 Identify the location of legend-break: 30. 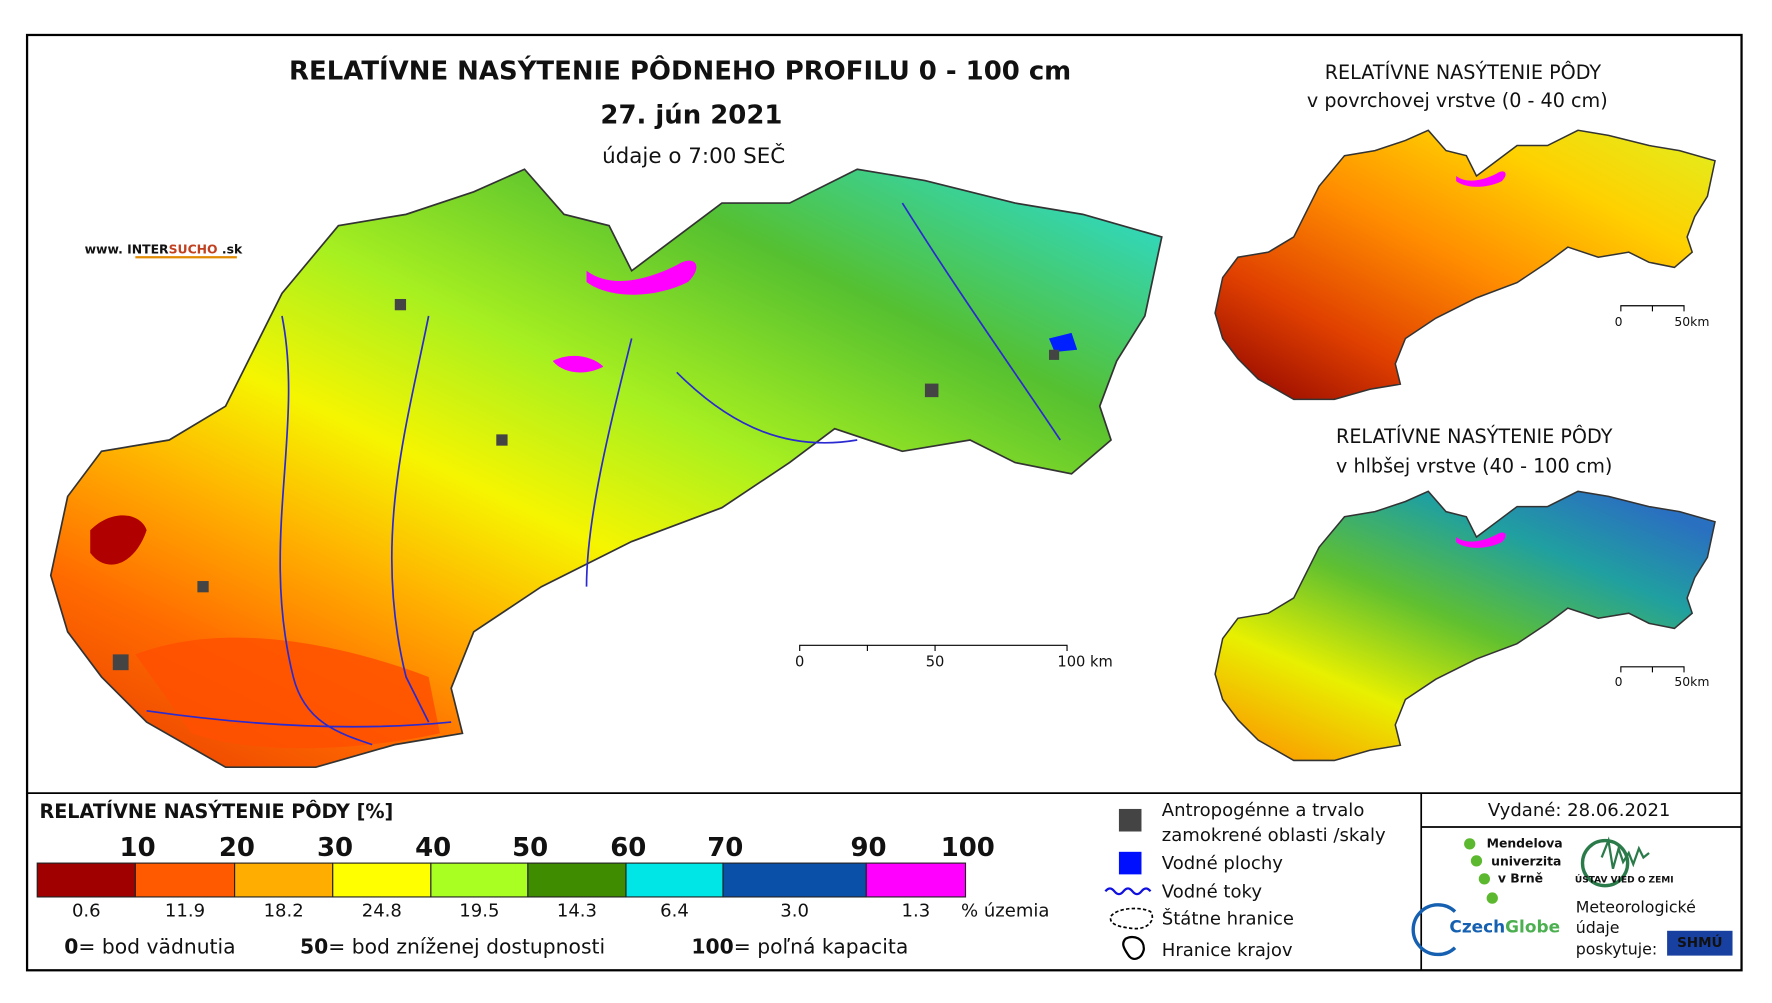
(335, 848).